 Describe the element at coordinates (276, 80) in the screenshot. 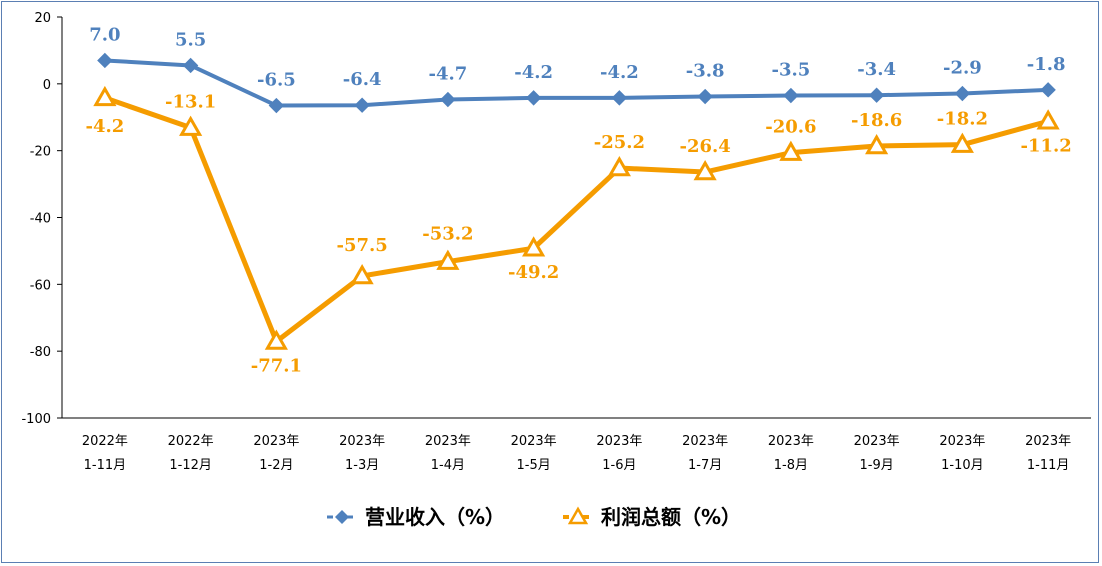

I see `revenue-data-label: -6.5` at that location.